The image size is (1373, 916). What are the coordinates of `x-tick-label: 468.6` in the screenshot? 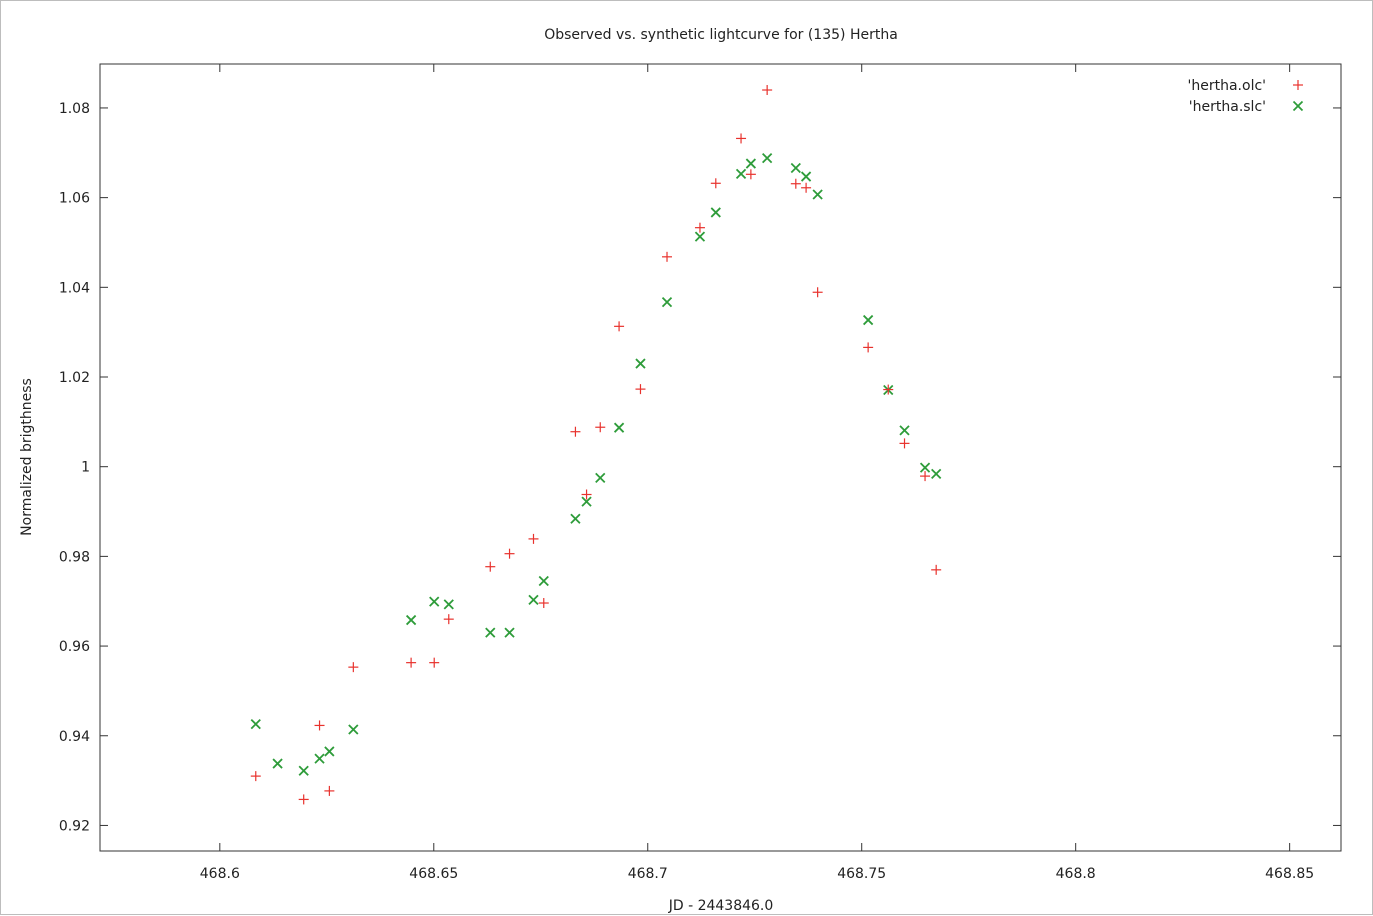 It's located at (220, 874).